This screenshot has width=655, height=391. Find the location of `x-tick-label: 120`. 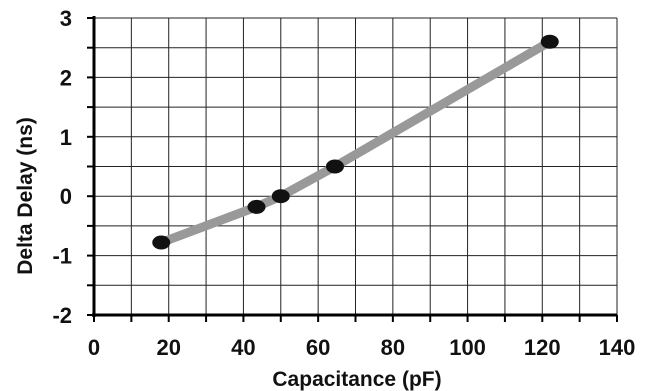

x-tick-label: 120 is located at coordinates (542, 347).